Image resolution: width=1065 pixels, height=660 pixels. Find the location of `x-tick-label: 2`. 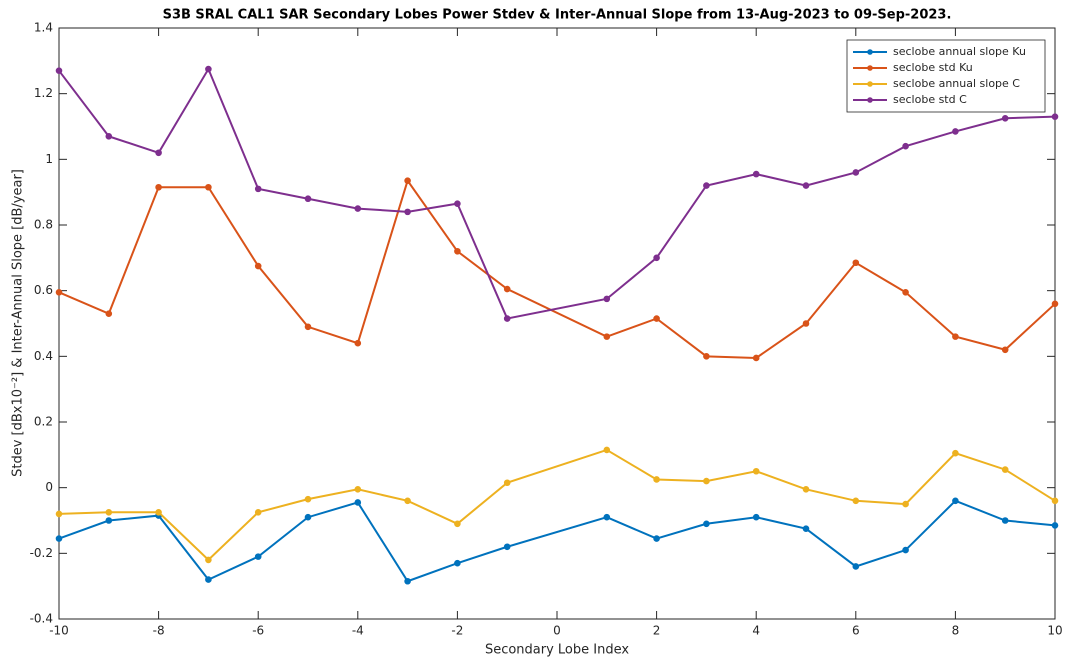

x-tick-label: 2 is located at coordinates (657, 631).